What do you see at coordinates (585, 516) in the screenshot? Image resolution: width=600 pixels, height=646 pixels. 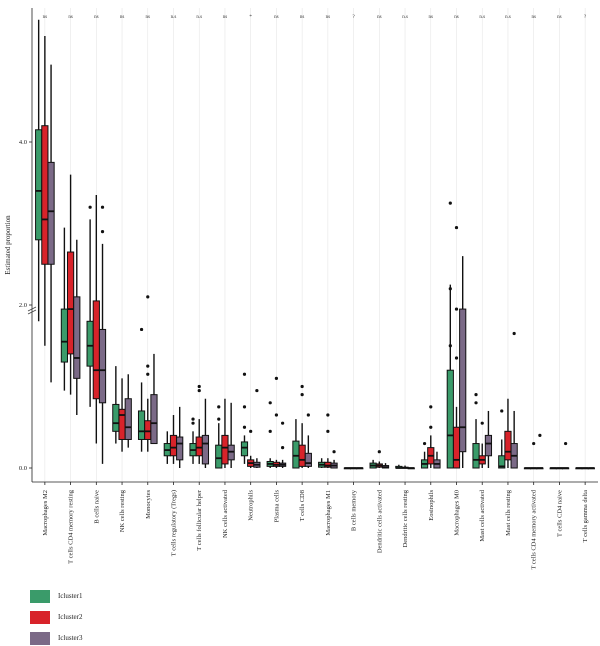 I see `x-tick-label: T cells gamma delta` at bounding box center [585, 516].